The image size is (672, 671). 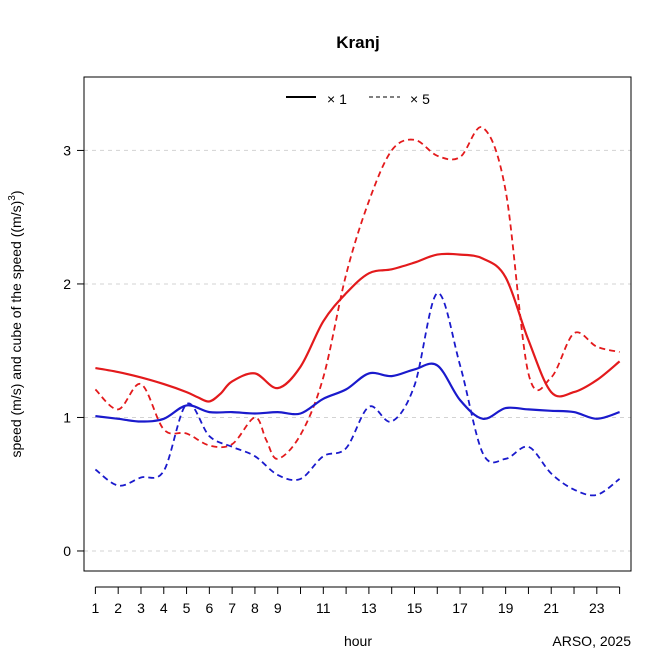 I want to click on x-tick-label-14: 21, so click(x=551, y=608).